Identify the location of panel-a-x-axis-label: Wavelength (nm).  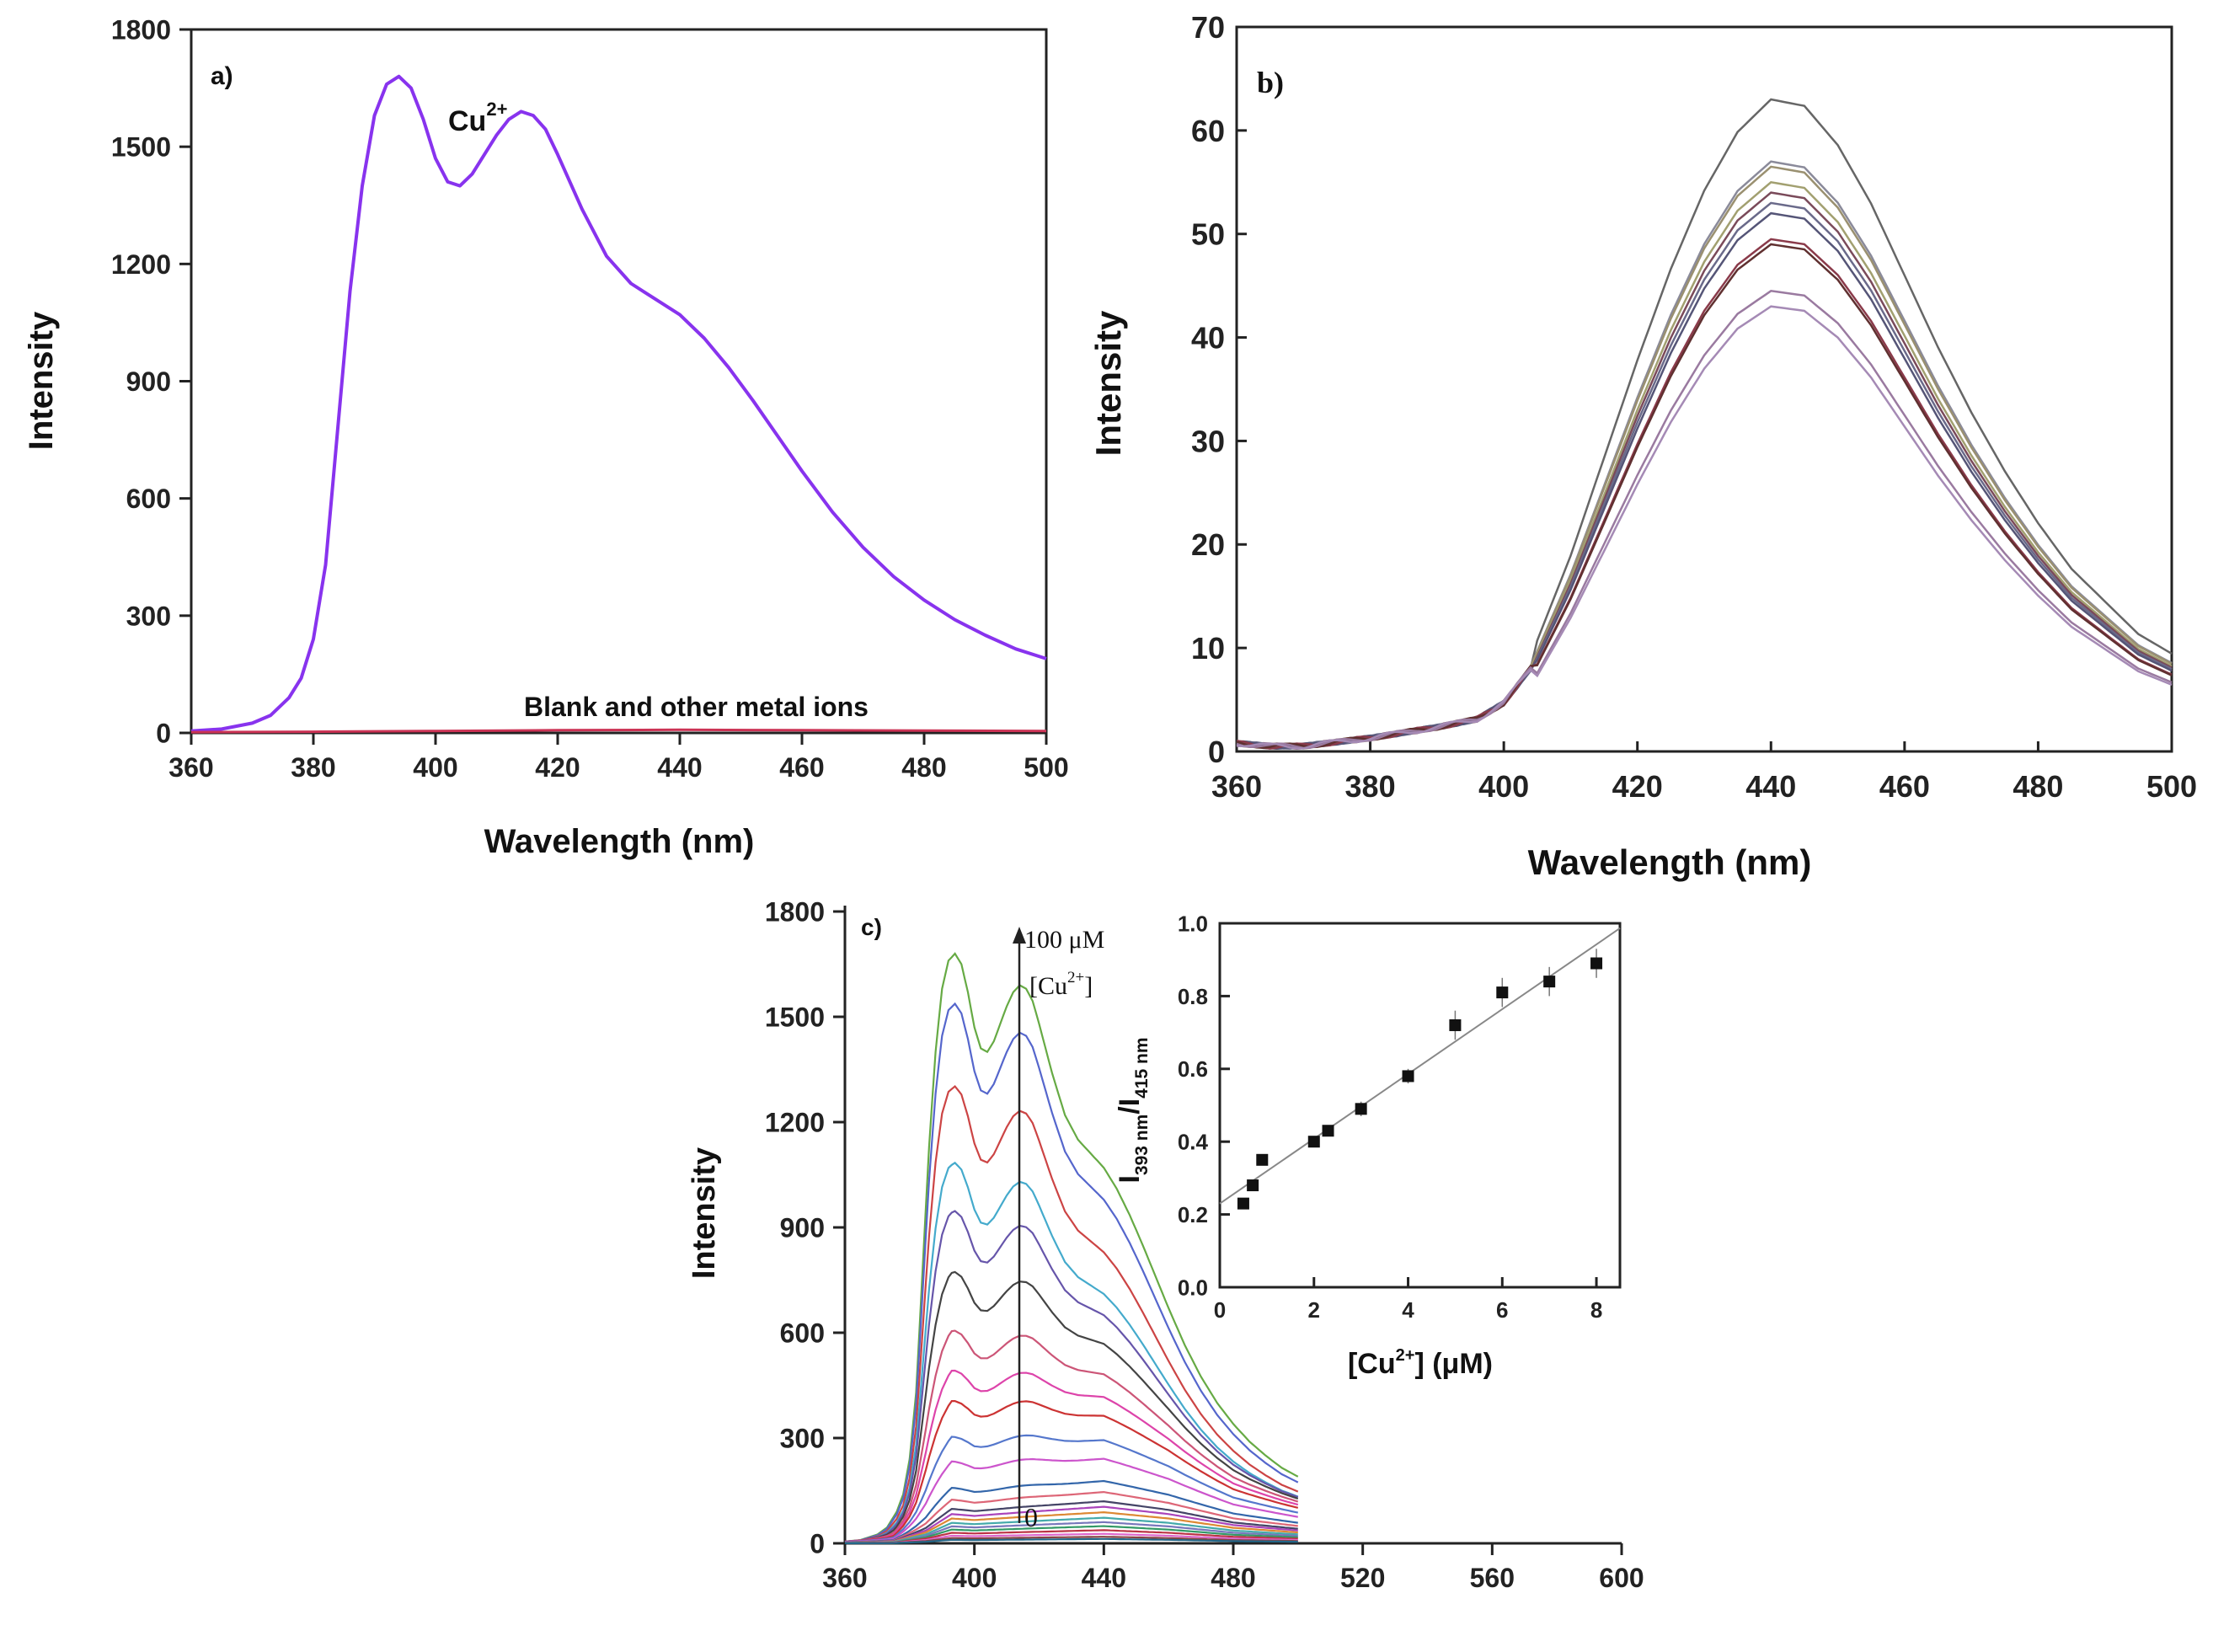
(619, 841).